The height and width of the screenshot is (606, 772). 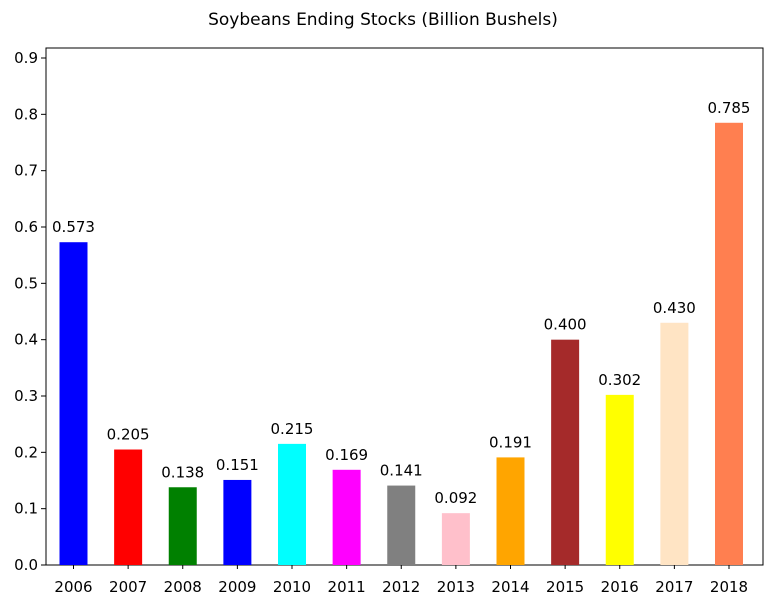 I want to click on bar-2012, so click(x=401, y=525).